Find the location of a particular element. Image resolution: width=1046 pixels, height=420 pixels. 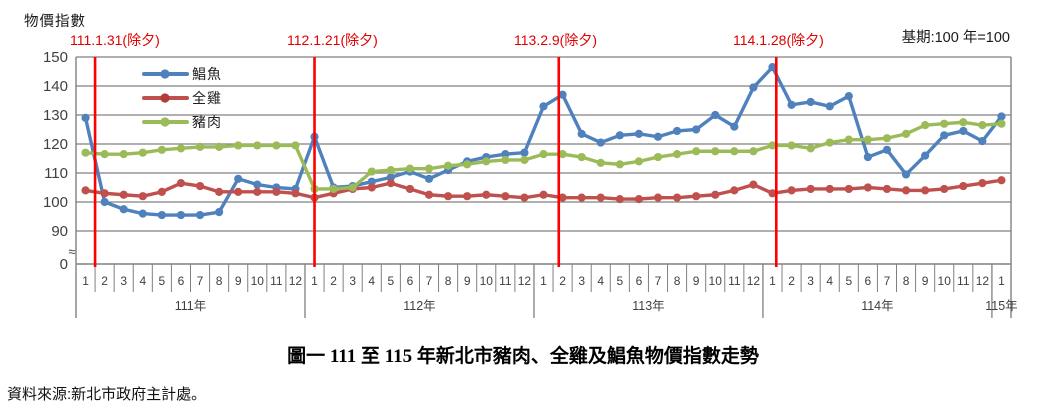

axis-break-symbol: ≈ is located at coordinates (71, 251).